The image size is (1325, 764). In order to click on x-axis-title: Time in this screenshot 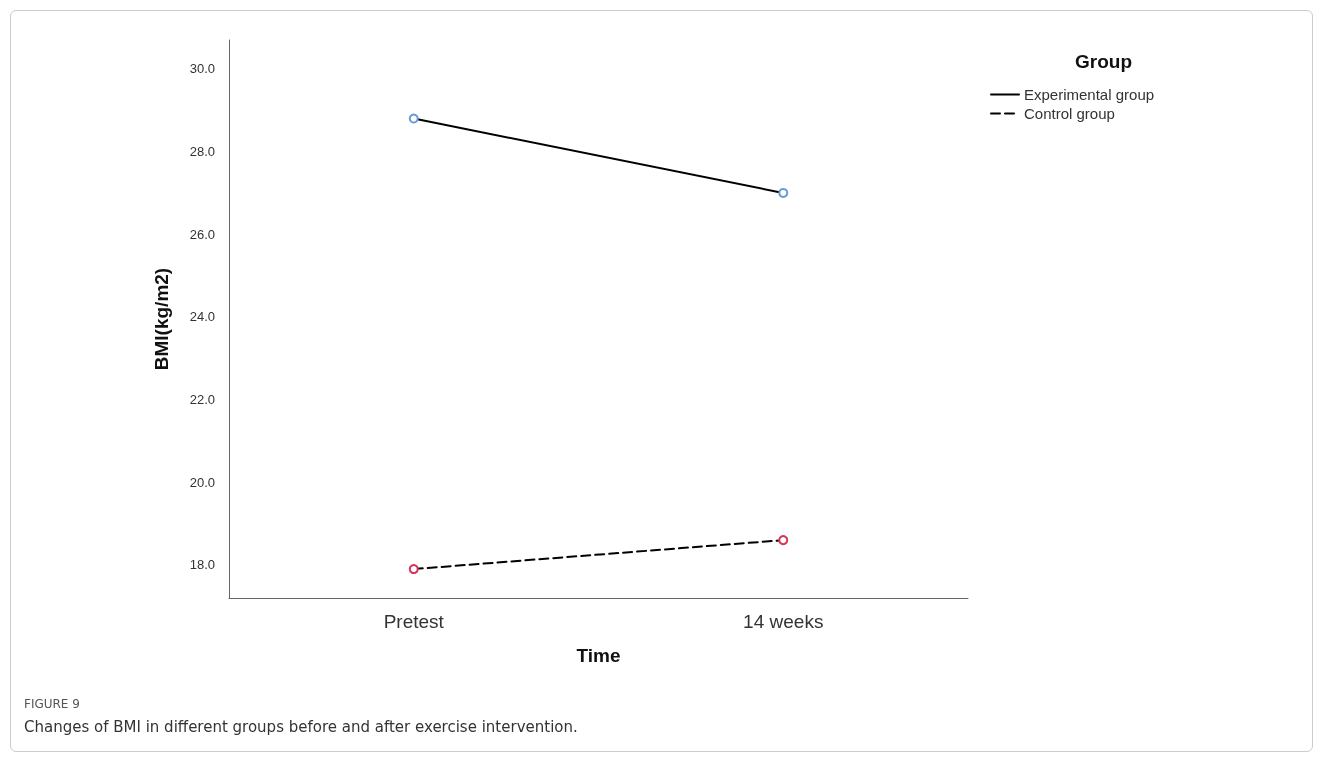, I will do `click(598, 655)`.